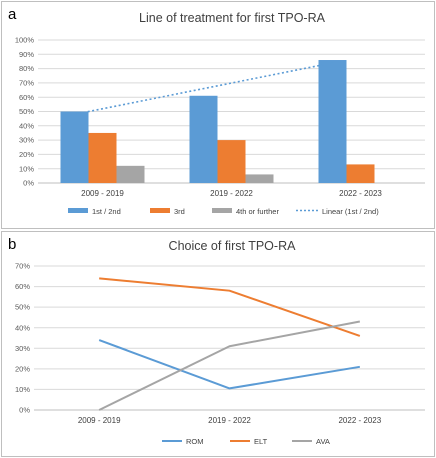 This screenshot has width=436, height=458. What do you see at coordinates (22, 348) in the screenshot?
I see `panel-b-ytick-label: 30%` at bounding box center [22, 348].